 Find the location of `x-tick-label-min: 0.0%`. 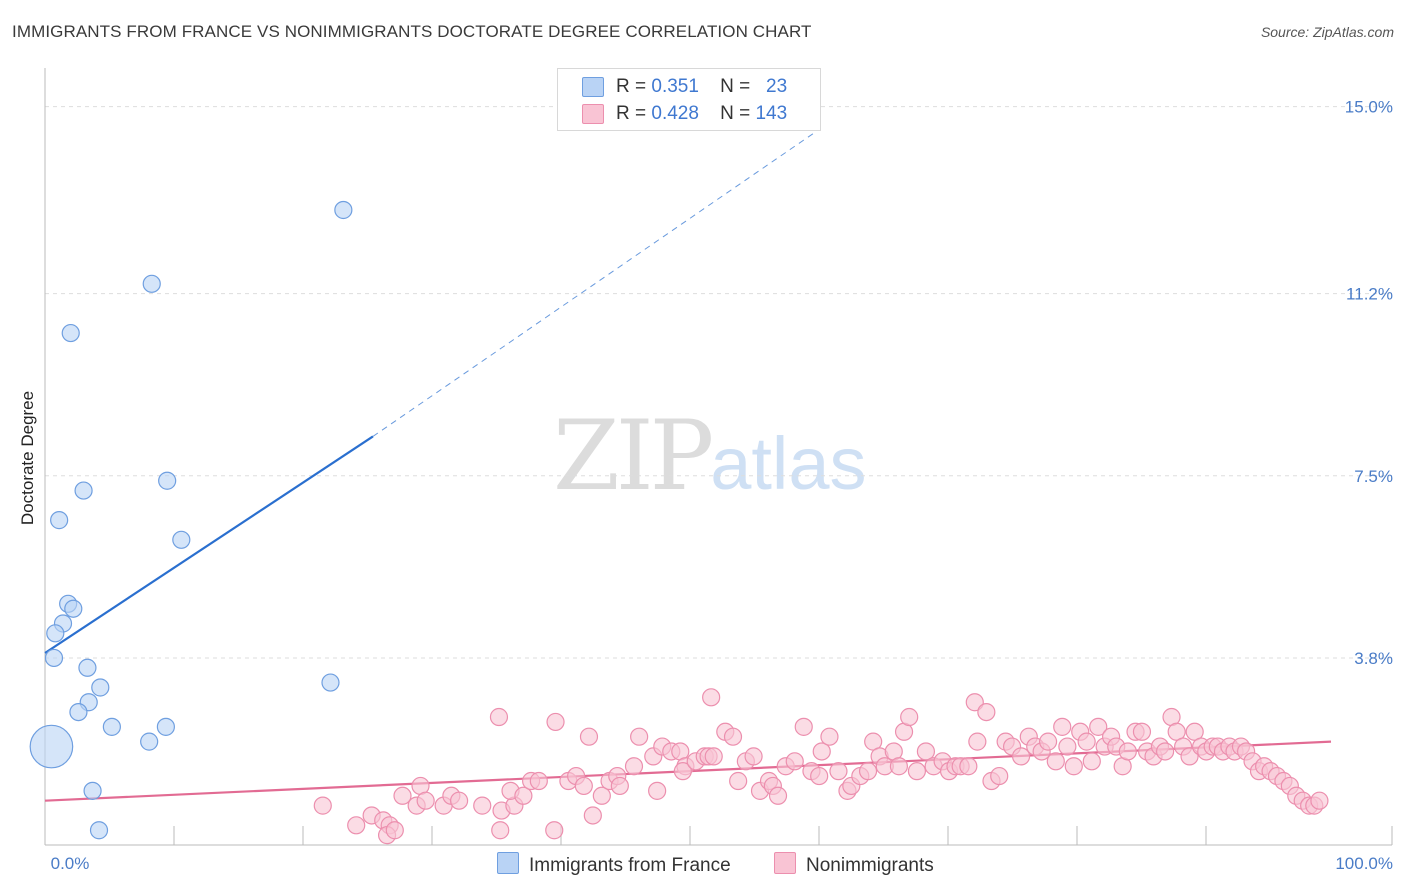

x-tick-label-min: 0.0% is located at coordinates (70, 863).